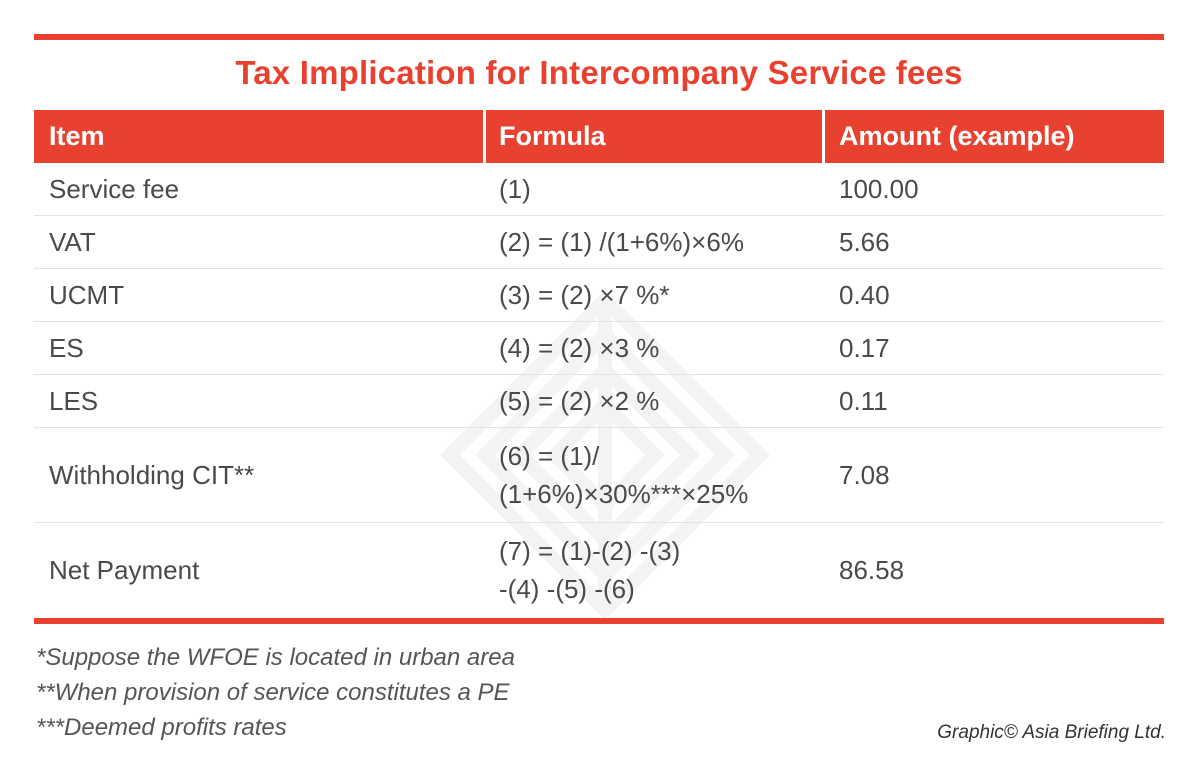 This screenshot has width=1200, height=782. Describe the element at coordinates (590, 570) in the screenshot. I see `formula-cell: (7) = (1)-(2) -(3) -(4) -(5) -(6)` at that location.